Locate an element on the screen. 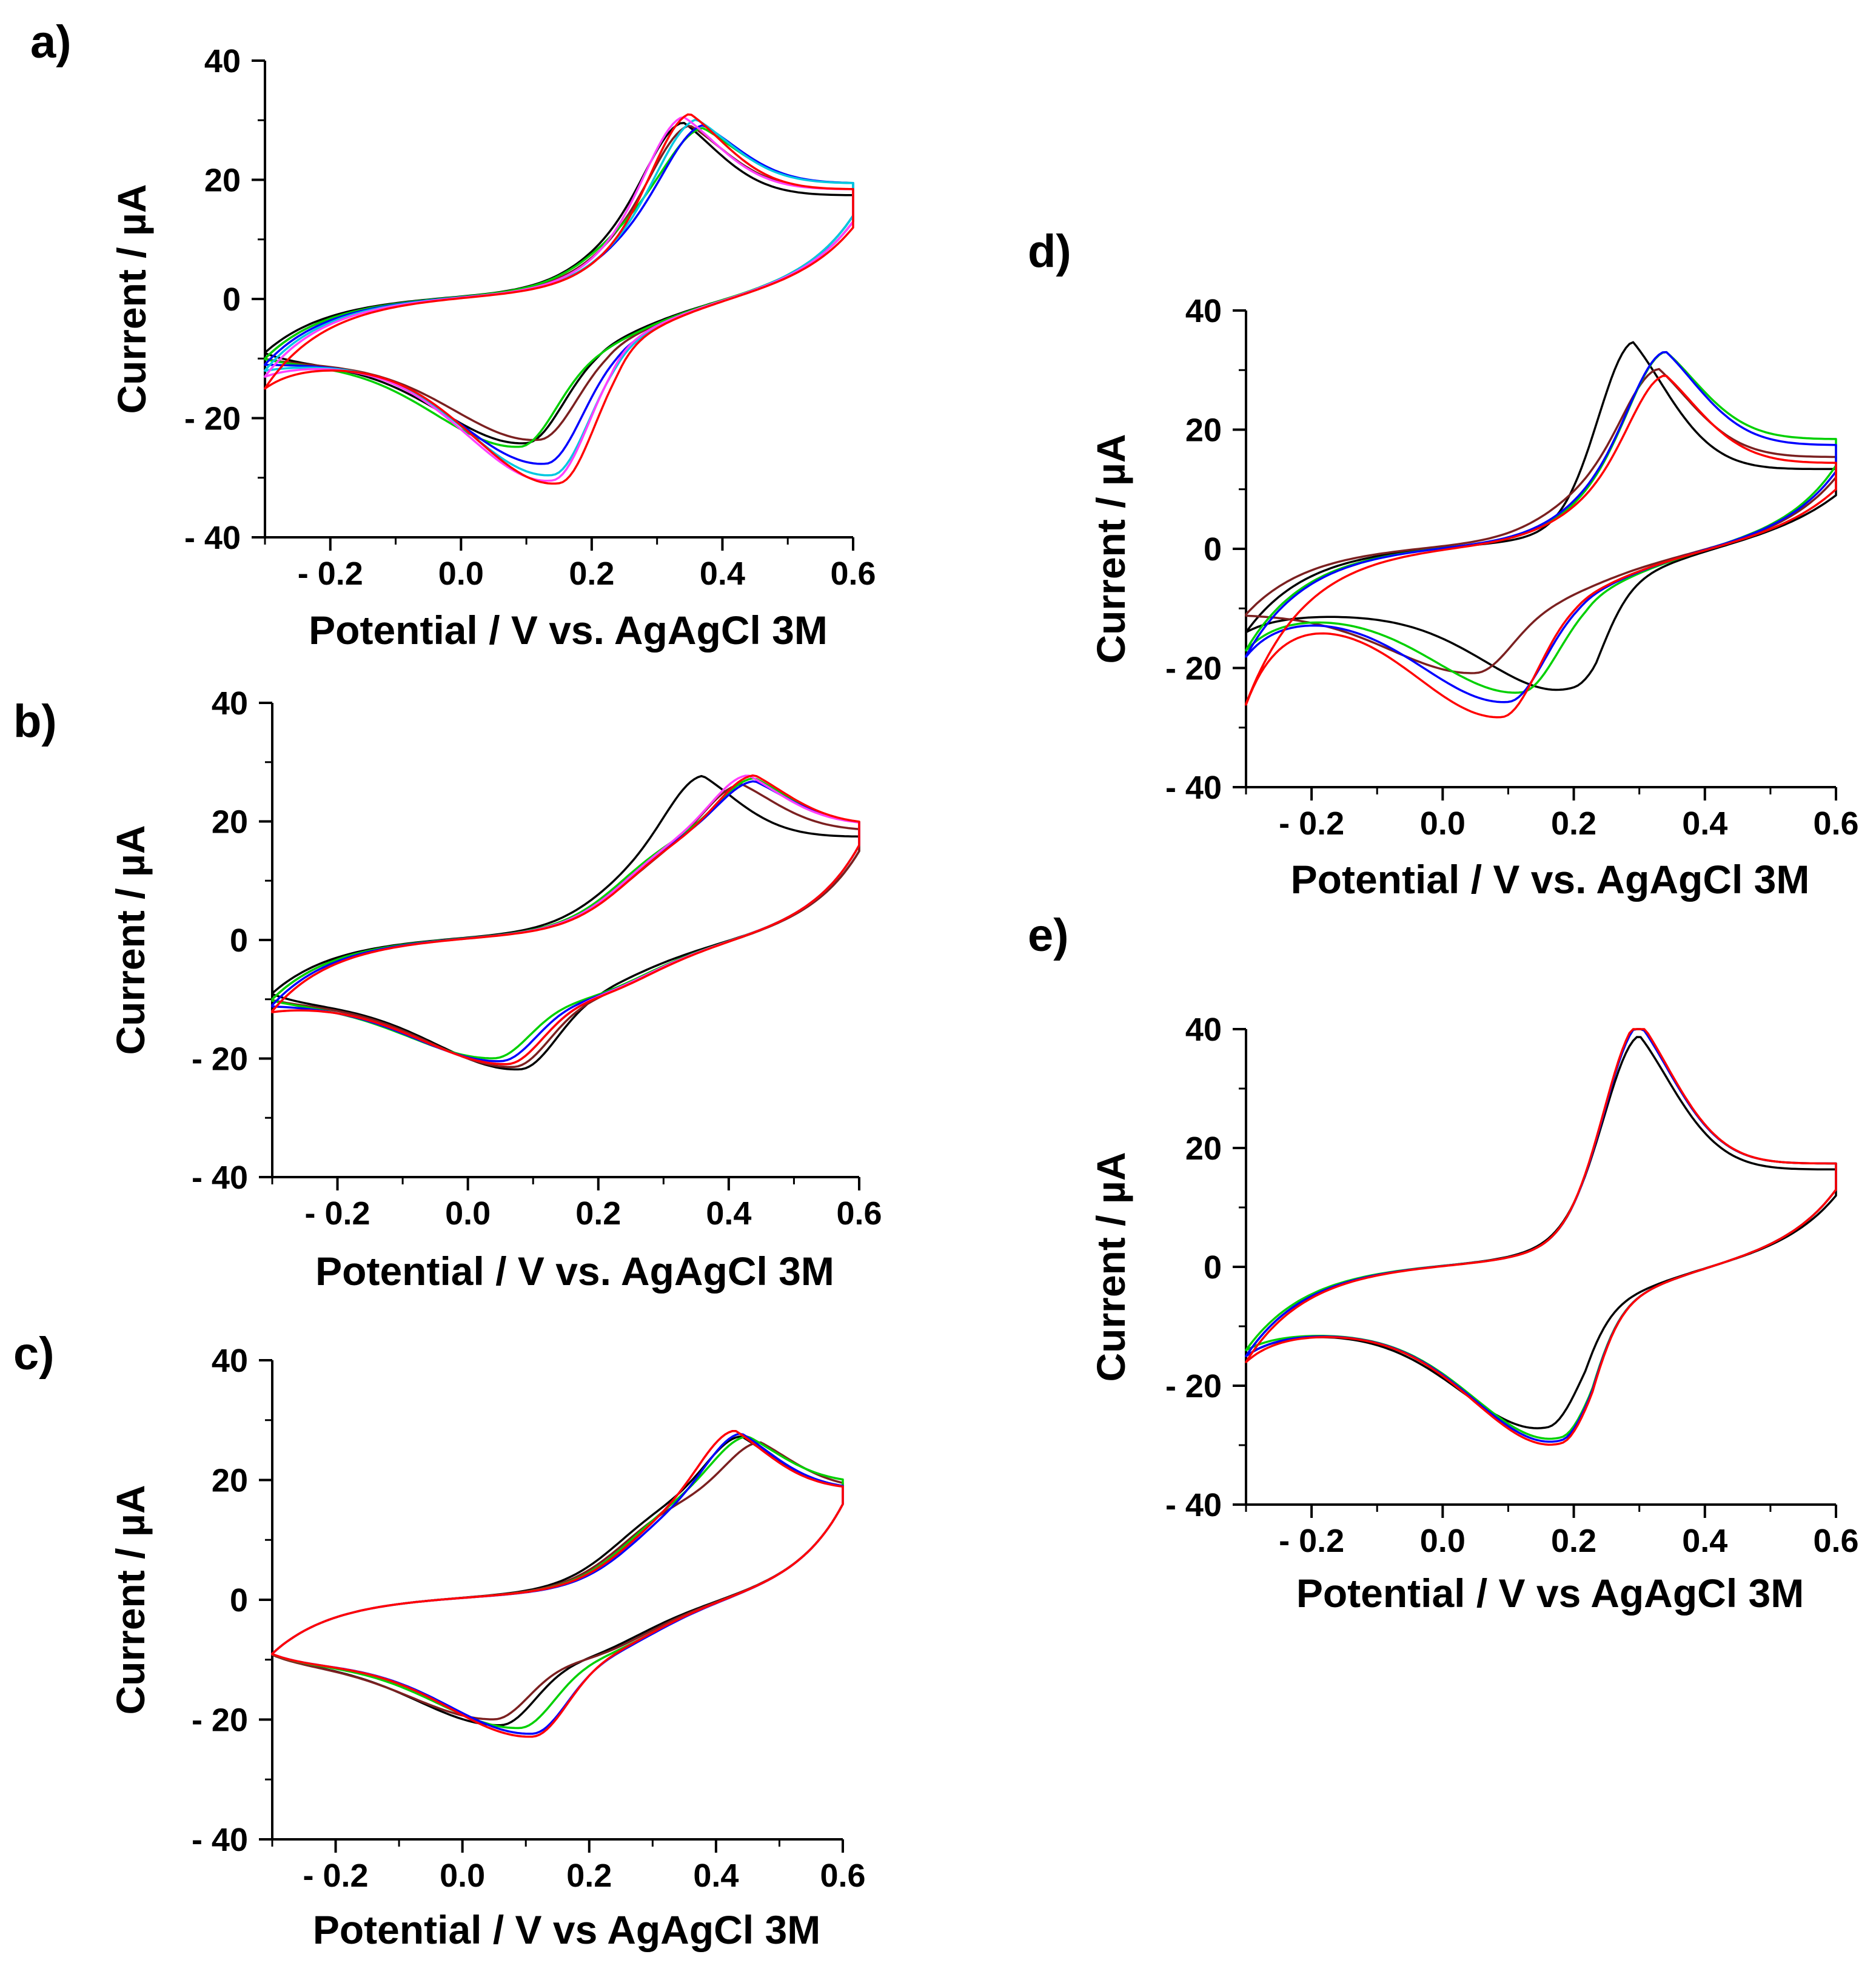  panel-label: a) is located at coordinates (51, 42).